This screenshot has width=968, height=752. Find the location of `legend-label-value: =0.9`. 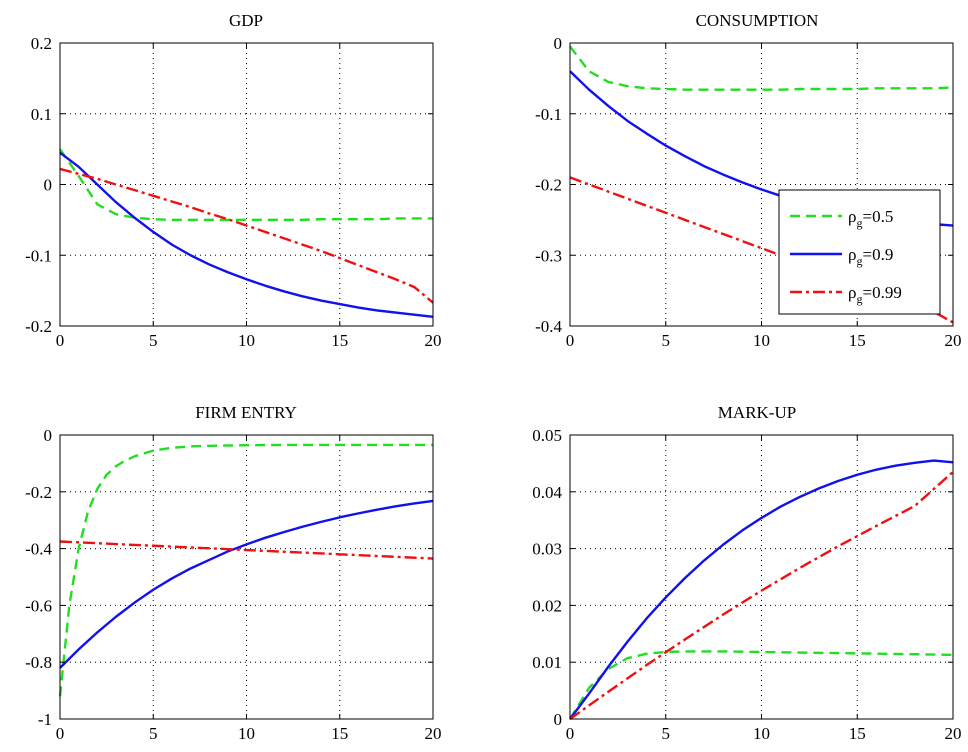

legend-label-value: =0.9 is located at coordinates (877, 254).